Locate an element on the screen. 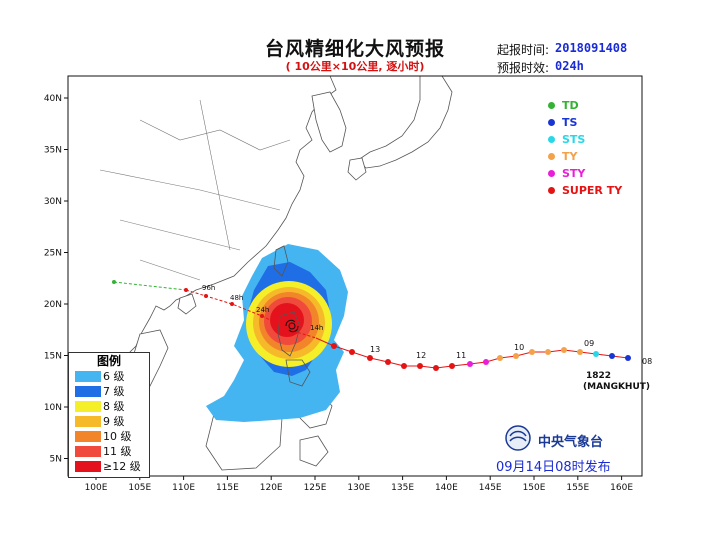  lat-tick-label: 5N is located at coordinates (56, 460).